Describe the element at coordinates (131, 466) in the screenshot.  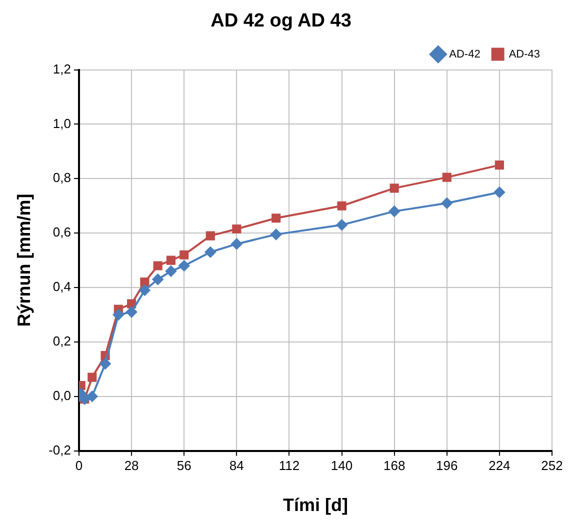
I see `x-tick-label: 28` at that location.